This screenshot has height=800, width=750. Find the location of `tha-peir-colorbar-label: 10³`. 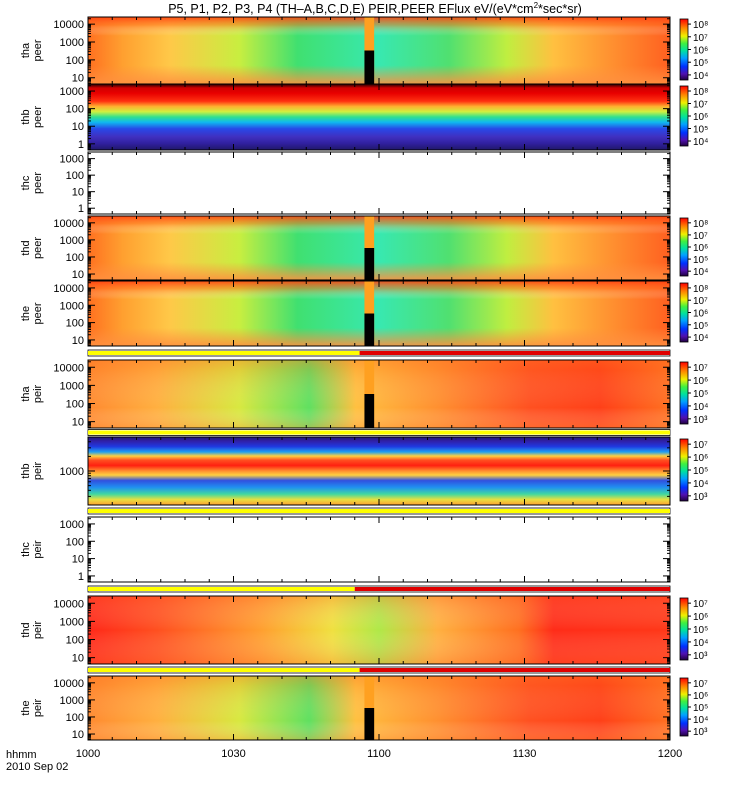

tha-peir-colorbar-label: 10³ is located at coordinates (700, 420).